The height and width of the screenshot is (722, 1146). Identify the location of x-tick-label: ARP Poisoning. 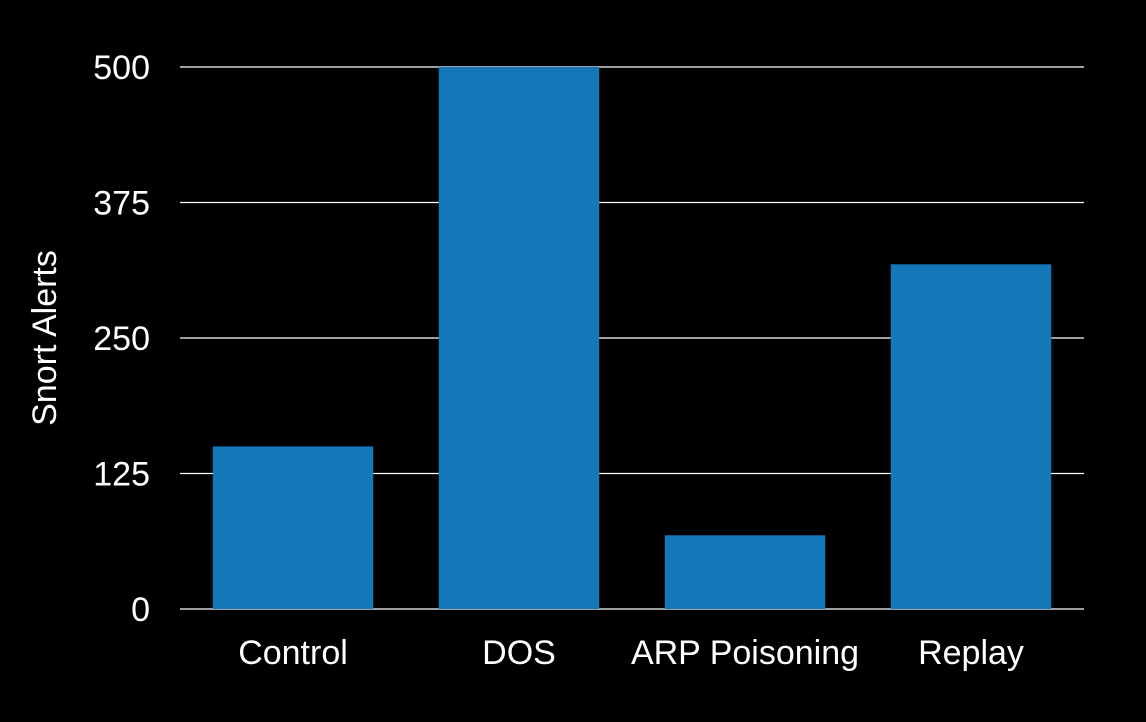
(745, 653).